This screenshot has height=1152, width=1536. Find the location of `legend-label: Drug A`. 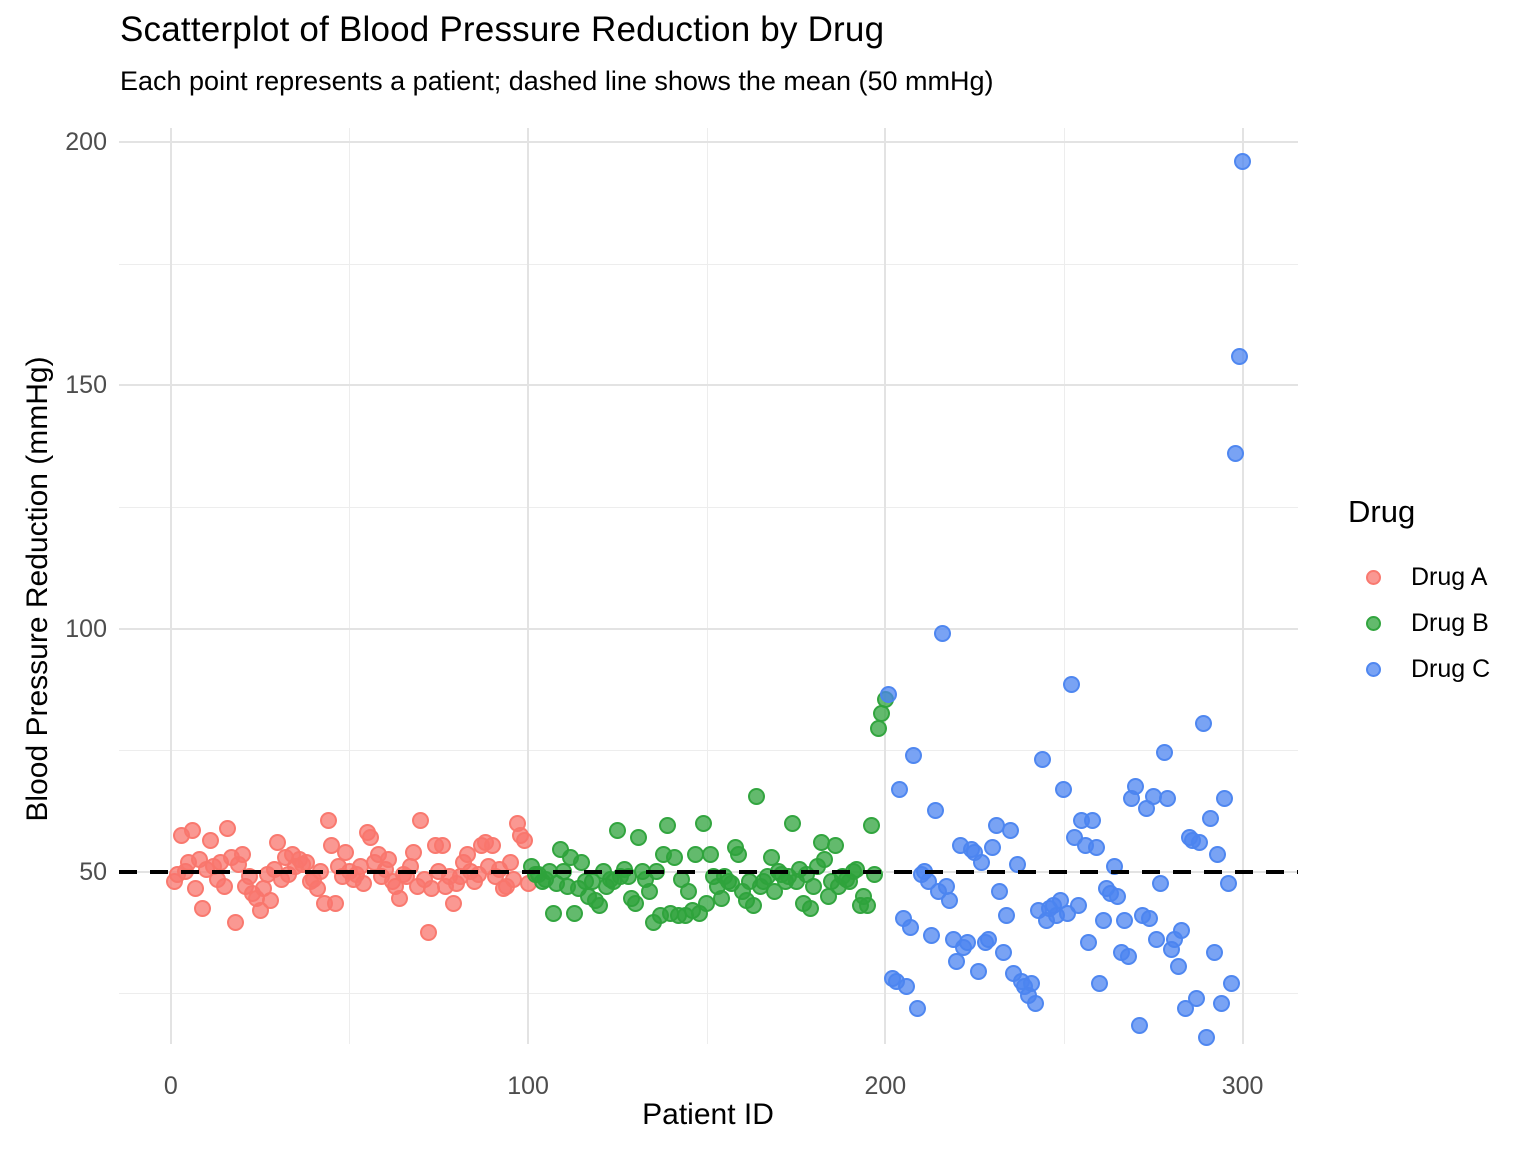

legend-label: Drug A is located at coordinates (1449, 576).